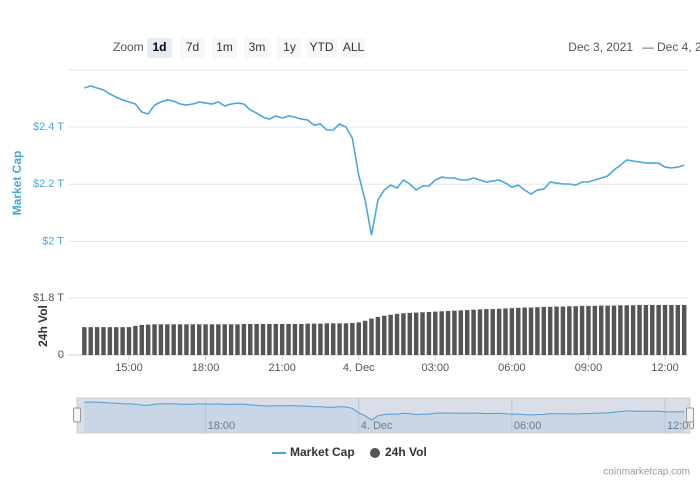  I want to click on zoom-label: Zoom, so click(128, 47).